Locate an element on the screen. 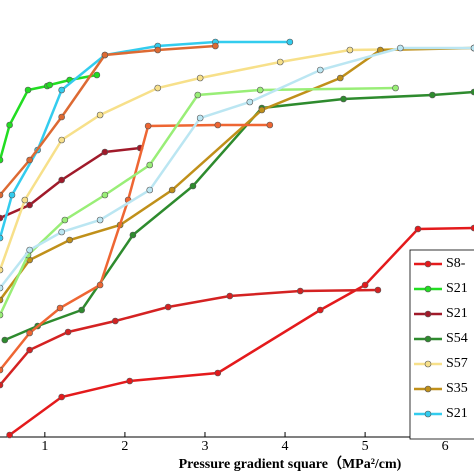 The image size is (474, 474). series-line is located at coordinates (108, 120).